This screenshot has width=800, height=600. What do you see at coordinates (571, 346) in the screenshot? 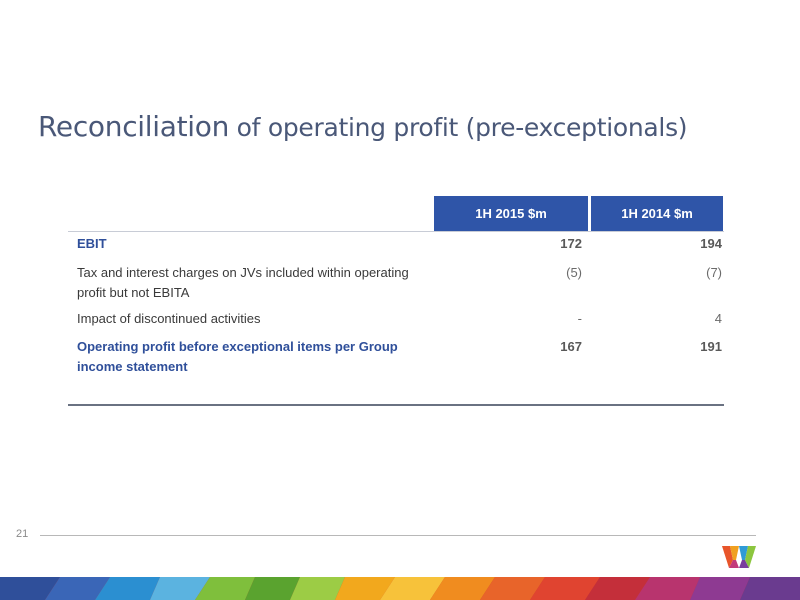
I see `row-value-2015: 167` at bounding box center [571, 346].